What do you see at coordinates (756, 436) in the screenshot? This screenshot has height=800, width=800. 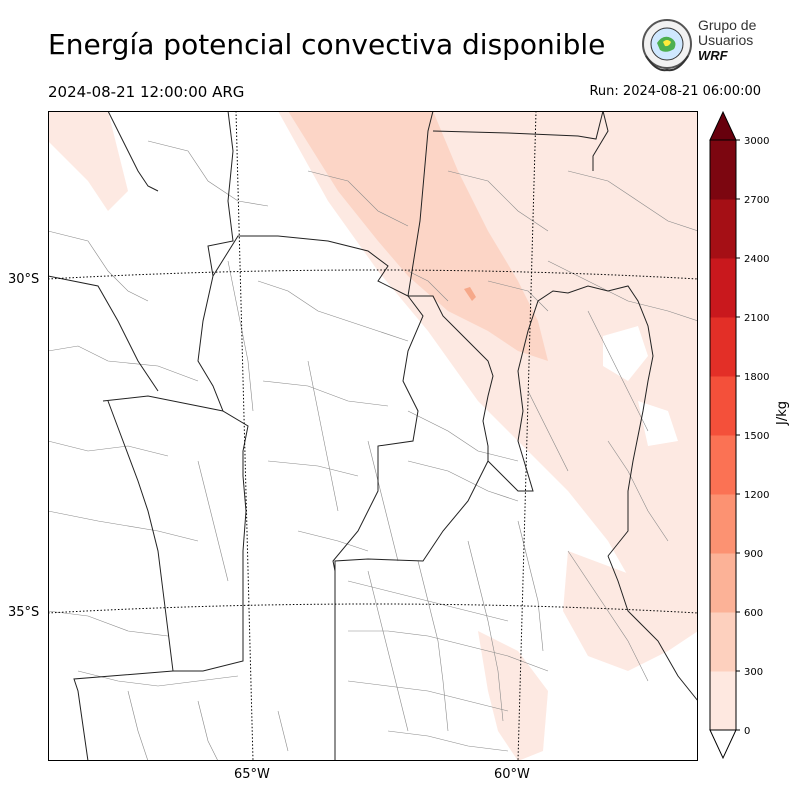 I see `colorbar-tick-label: 1500` at bounding box center [756, 436].